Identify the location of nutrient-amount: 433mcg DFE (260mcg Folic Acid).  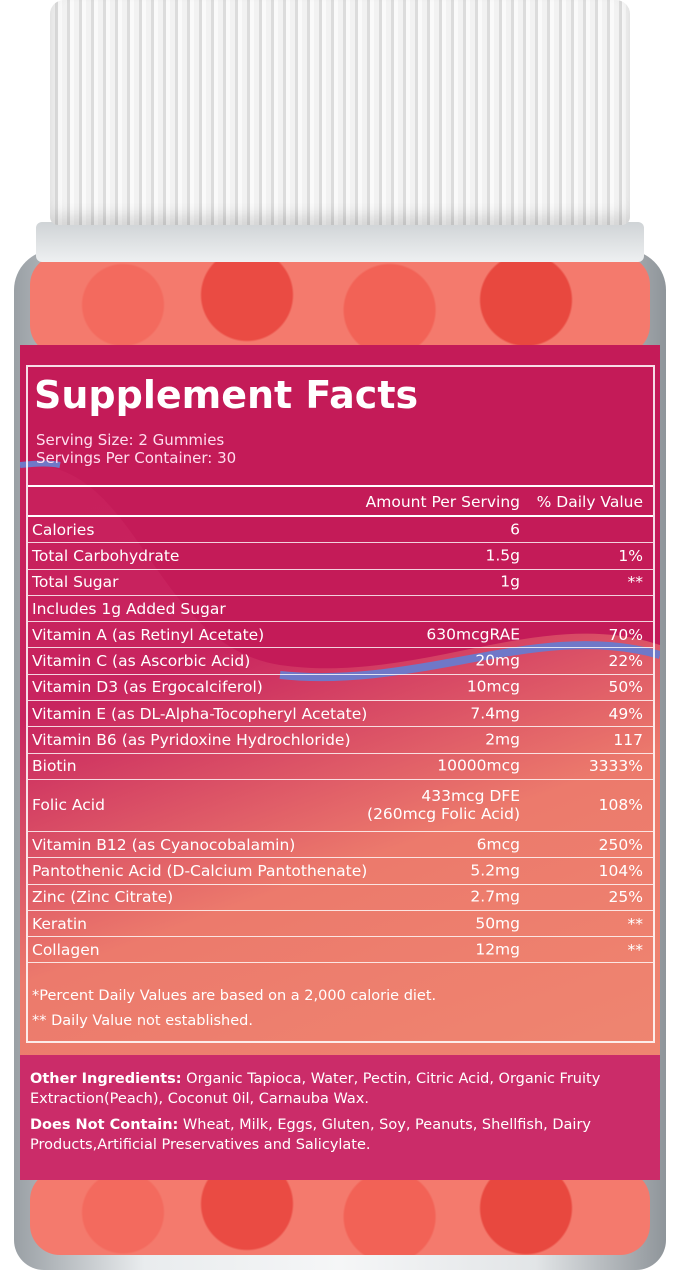
(443, 805).